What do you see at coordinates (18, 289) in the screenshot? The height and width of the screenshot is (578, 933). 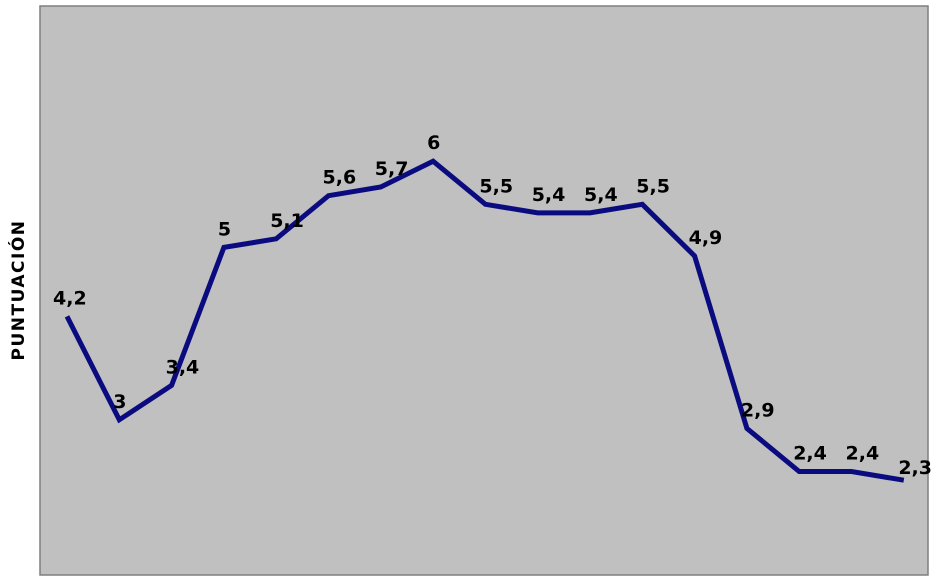 I see `y-axis-label: PUNTUACIÓN` at bounding box center [18, 289].